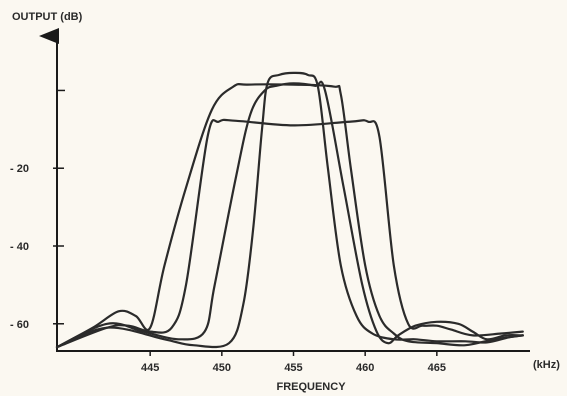 Image resolution: width=567 pixels, height=396 pixels. Describe the element at coordinates (546, 365) in the screenshot. I see `x-axis-unit: (kHz)` at that location.